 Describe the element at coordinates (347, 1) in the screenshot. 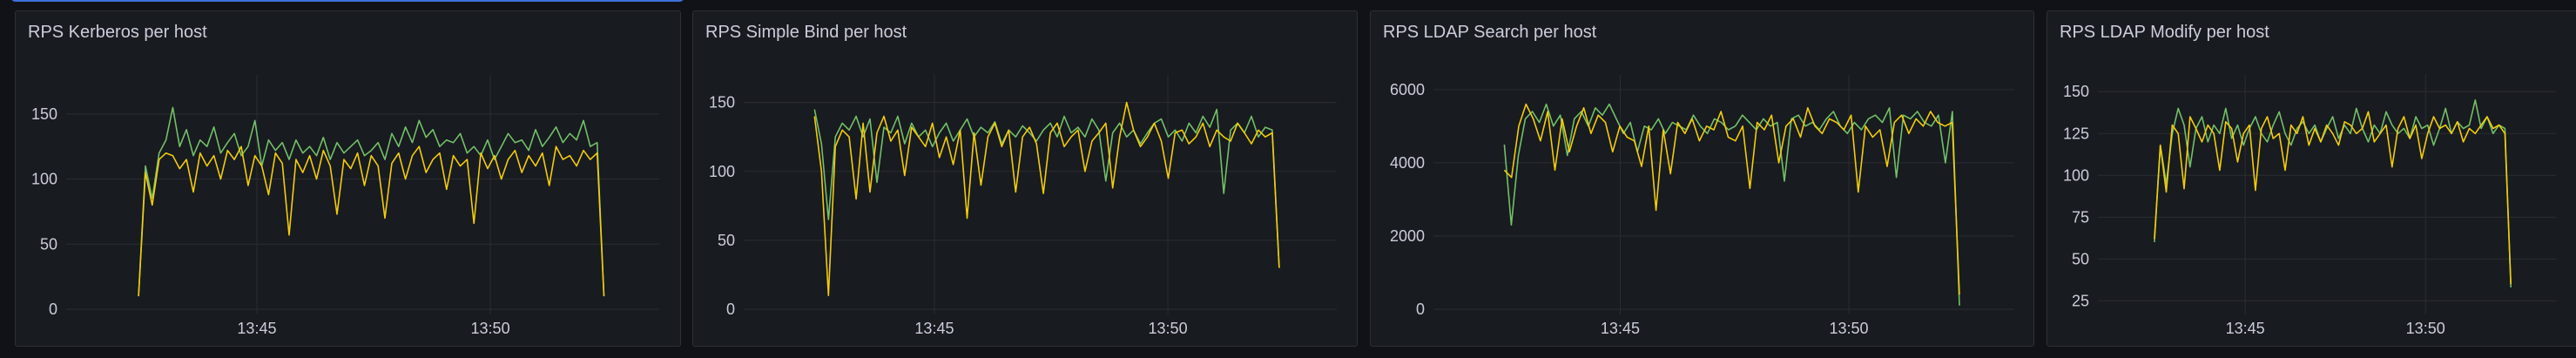

I see `selected-panel-outline` at that location.